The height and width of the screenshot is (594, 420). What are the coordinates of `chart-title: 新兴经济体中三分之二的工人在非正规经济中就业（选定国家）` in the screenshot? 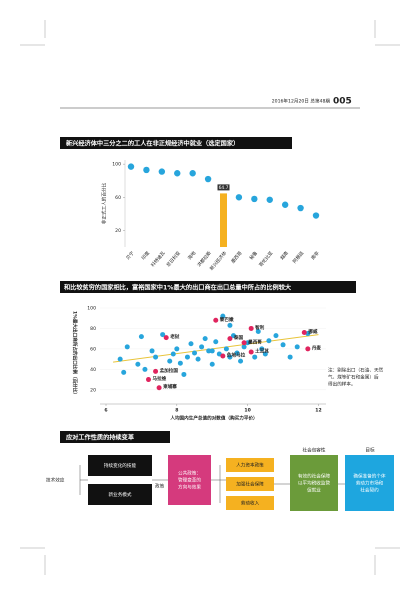 It's located at (152, 144).